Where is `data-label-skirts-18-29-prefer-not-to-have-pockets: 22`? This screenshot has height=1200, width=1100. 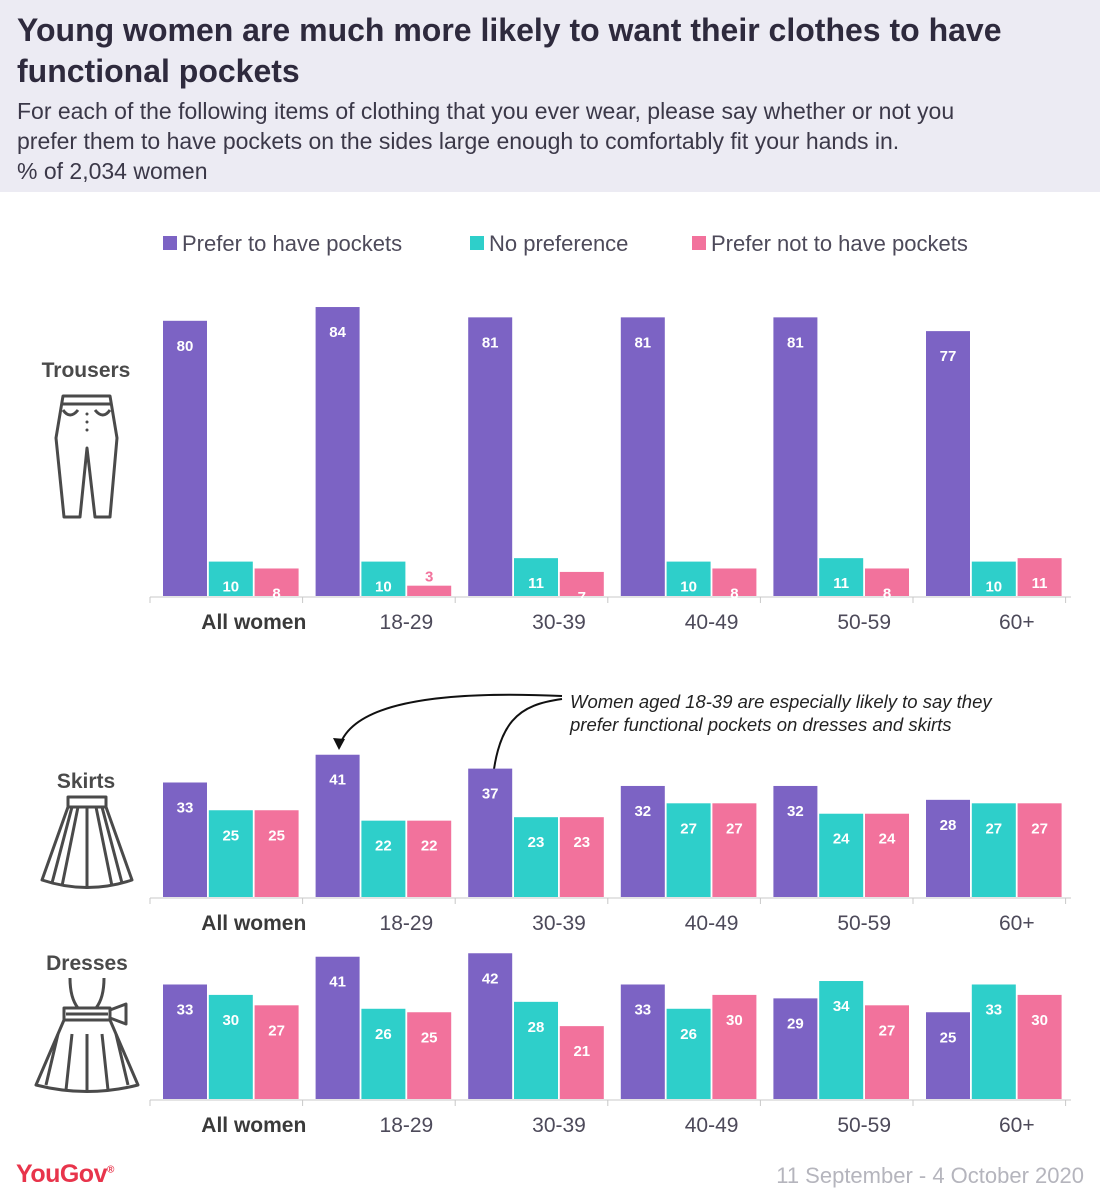 data-label-skirts-18-29-prefer-not-to-have-pockets: 22 is located at coordinates (429, 846).